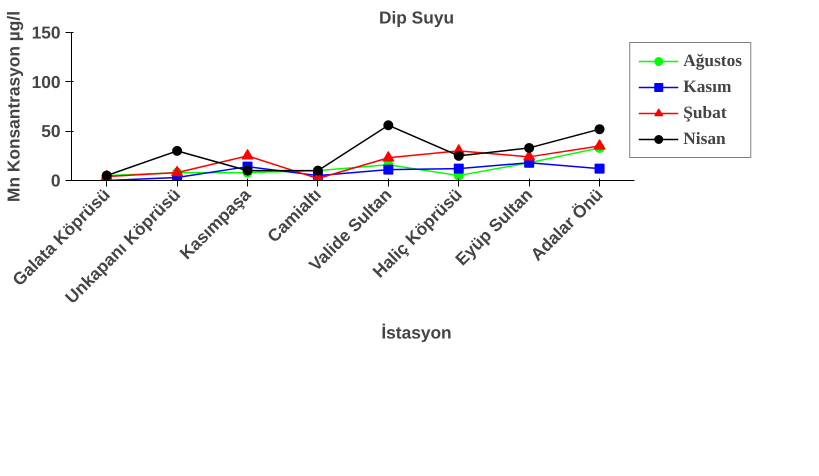  I want to click on y-axis-title: Mn Konsantrasyon µg/l, so click(14, 106).